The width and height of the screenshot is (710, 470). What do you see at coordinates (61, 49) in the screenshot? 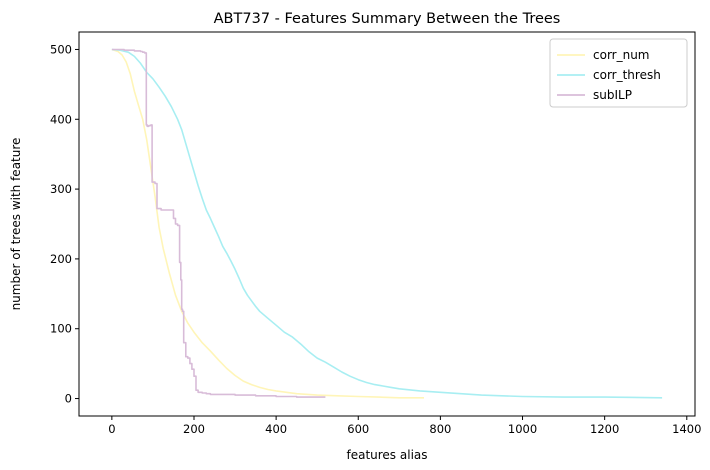
I see `y-tick-label: 500` at bounding box center [61, 49].